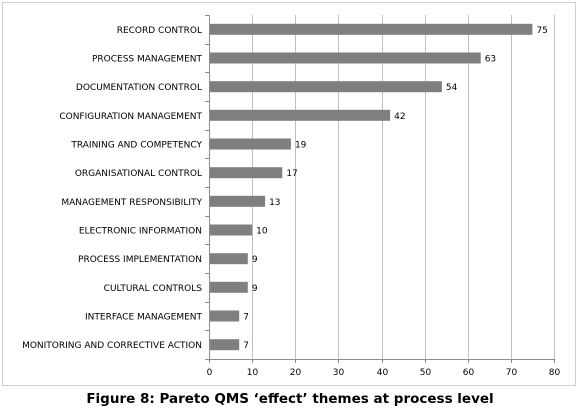  What do you see at coordinates (140, 260) in the screenshot?
I see `category-label: PROCESS IMPLEMENTATION` at bounding box center [140, 260].